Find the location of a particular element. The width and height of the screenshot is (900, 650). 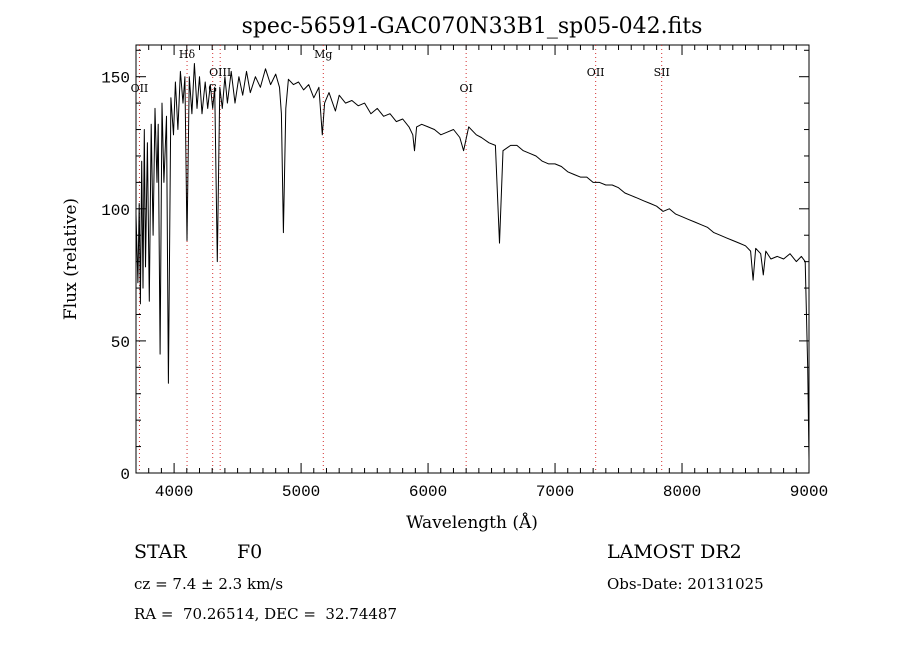

spectral-subclass: F0 is located at coordinates (250, 552).